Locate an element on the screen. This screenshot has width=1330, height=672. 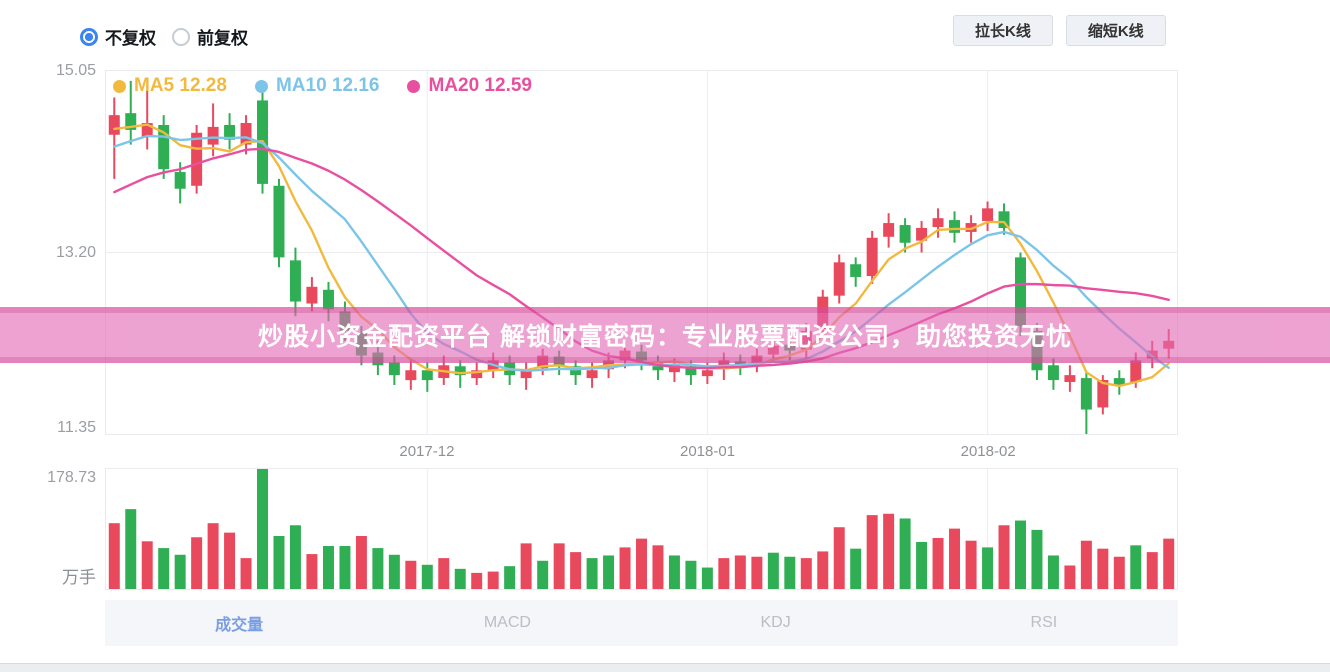
radio-unselected-icon is located at coordinates (181, 36).